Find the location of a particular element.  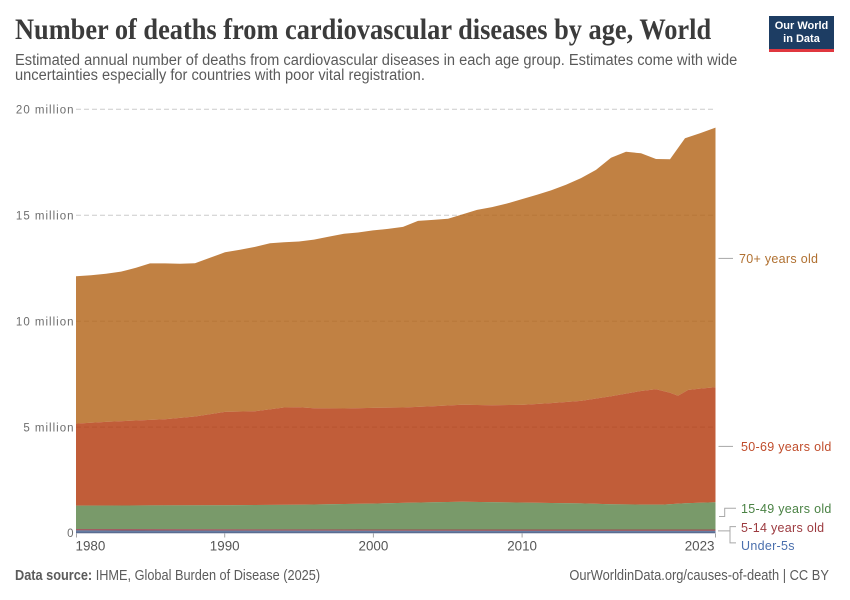

svg-text: 70+ years old is located at coordinates (778, 259).